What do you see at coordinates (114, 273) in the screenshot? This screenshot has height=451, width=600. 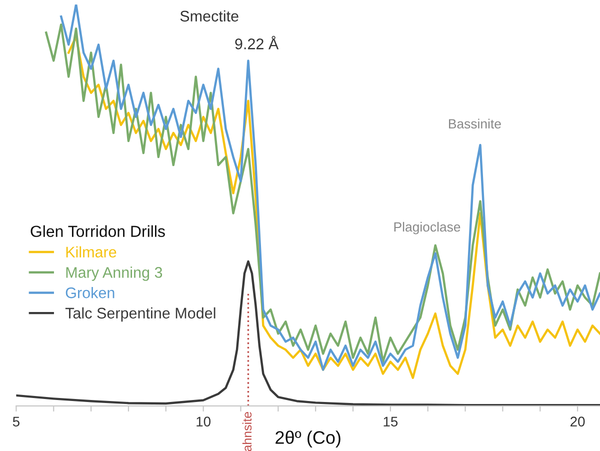 I see `legend-label: Mary Anning 3` at bounding box center [114, 273].